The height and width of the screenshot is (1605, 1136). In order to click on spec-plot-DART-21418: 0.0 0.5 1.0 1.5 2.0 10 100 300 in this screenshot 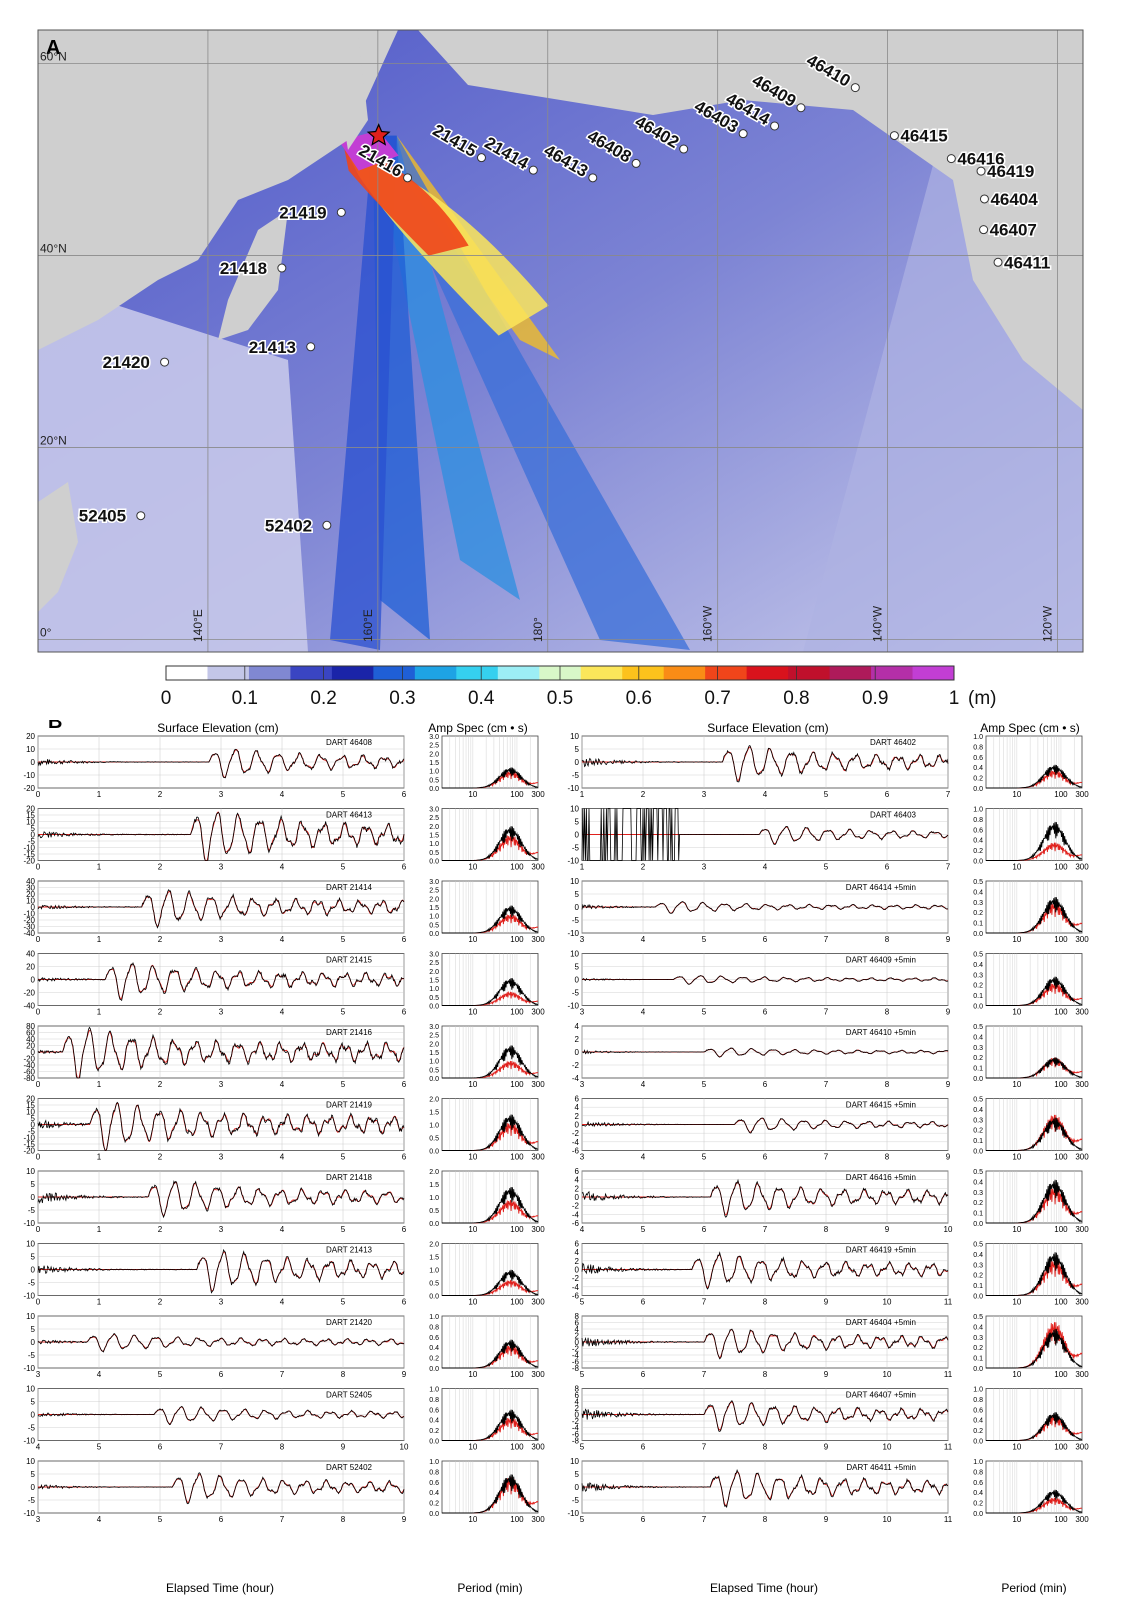, I will do `click(487, 1201)`.